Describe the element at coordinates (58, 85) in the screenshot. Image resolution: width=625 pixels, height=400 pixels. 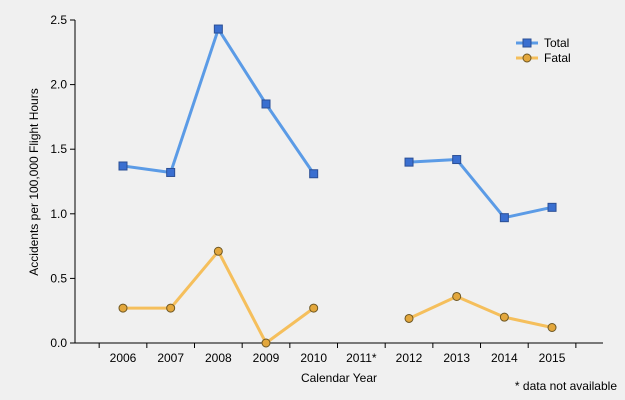
I see `y-tick-label: 2.0` at that location.